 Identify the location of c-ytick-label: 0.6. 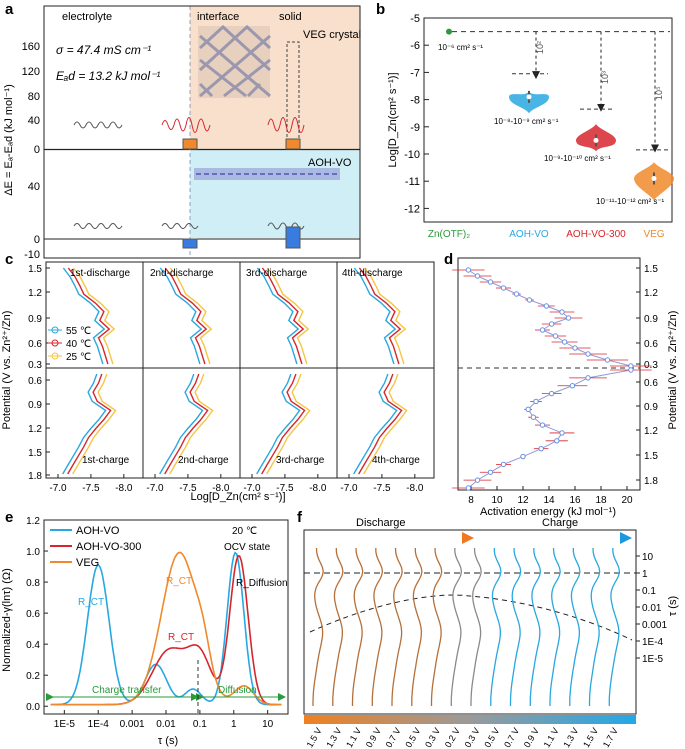
(35, 381).